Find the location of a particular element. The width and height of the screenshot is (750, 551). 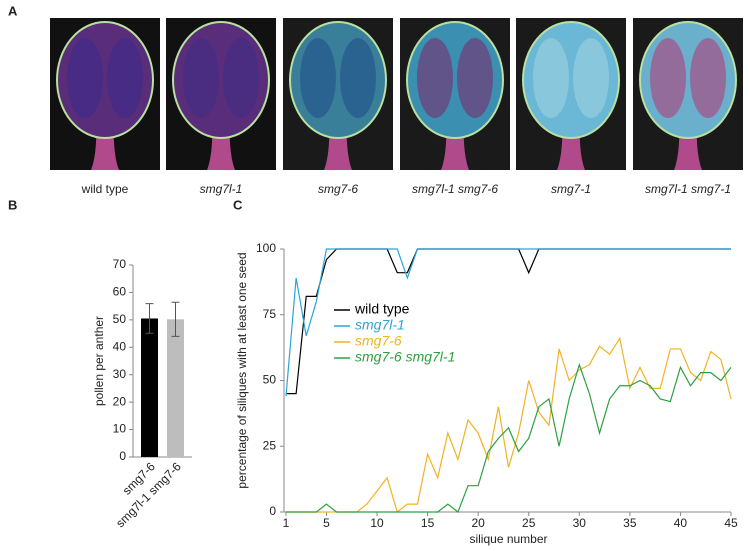

caption: smg7l-1 smg7-1 is located at coordinates (688, 189).